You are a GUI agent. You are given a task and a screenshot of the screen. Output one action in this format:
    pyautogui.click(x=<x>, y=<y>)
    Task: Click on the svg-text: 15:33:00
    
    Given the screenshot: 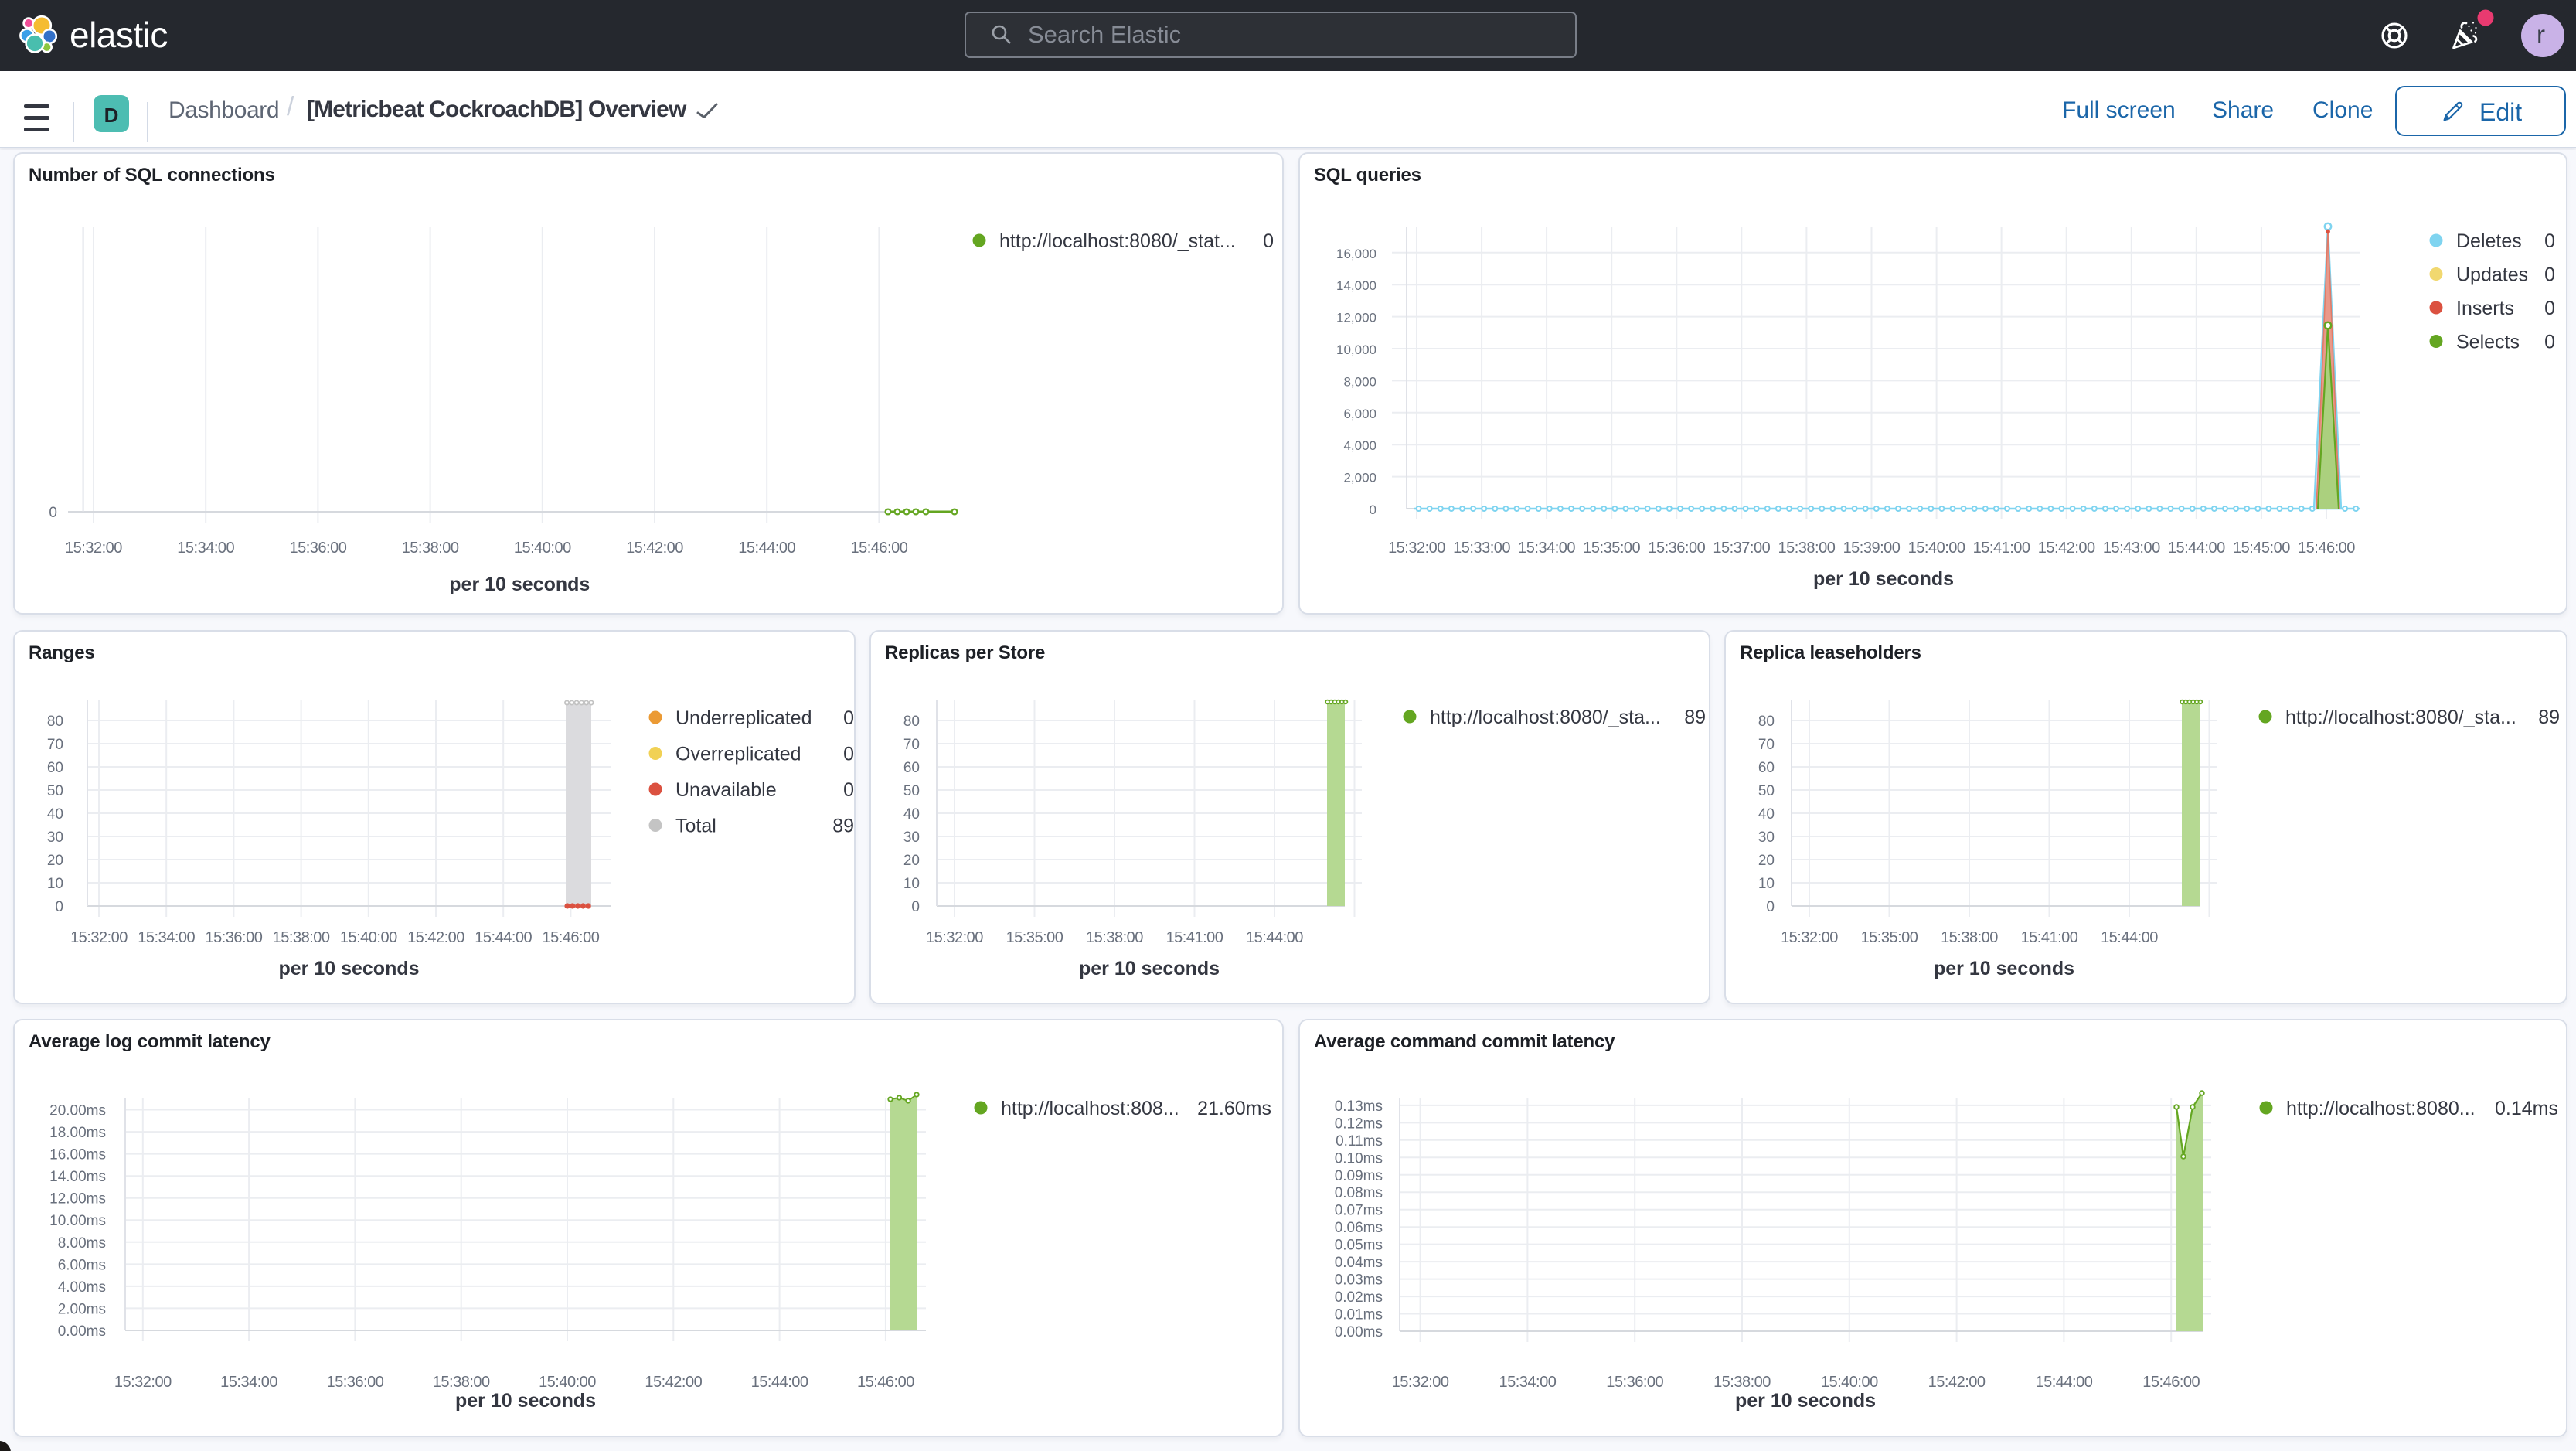 What is the action you would take?
    pyautogui.click(x=1481, y=548)
    